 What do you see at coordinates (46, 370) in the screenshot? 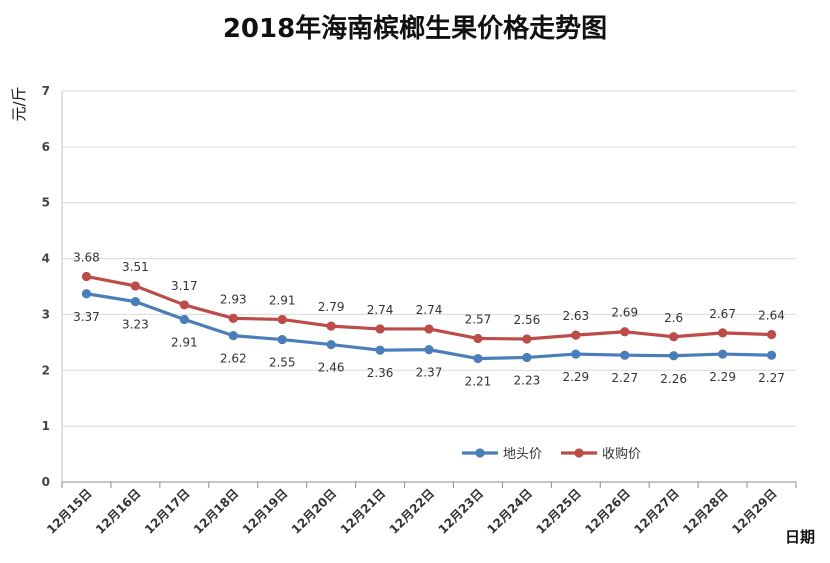
I see `y-tick-label: 2` at bounding box center [46, 370].